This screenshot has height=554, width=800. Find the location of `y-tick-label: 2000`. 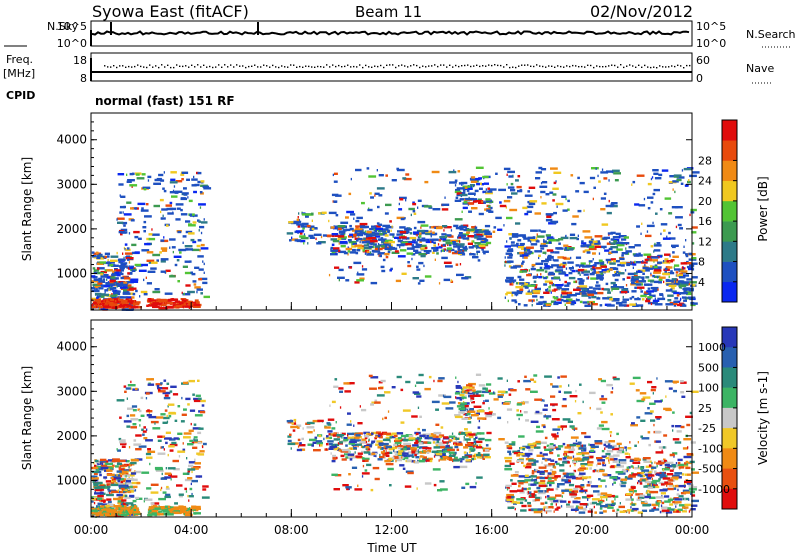

y-tick-label: 2000 is located at coordinates (71, 229).